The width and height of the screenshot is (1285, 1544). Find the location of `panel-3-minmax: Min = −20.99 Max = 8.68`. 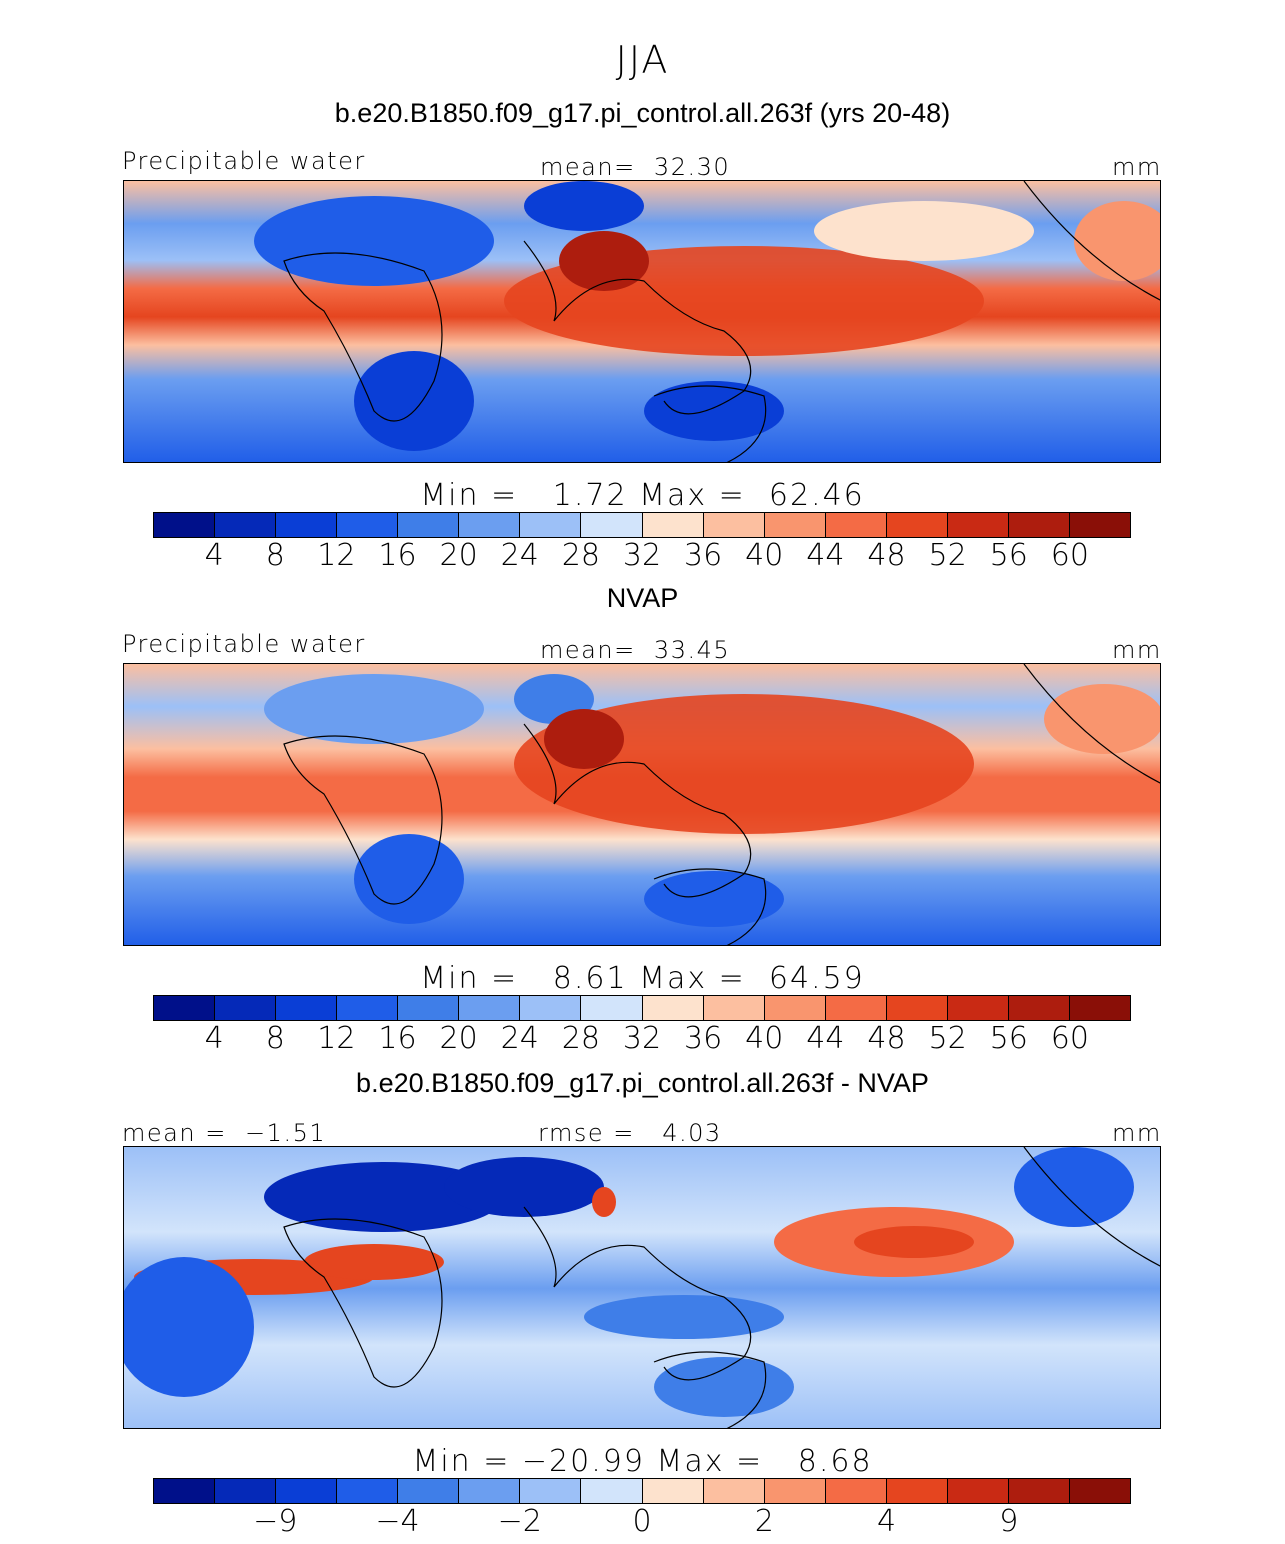

panel-3-minmax: Min = −20.99 Max = 8.68 is located at coordinates (642, 1461).